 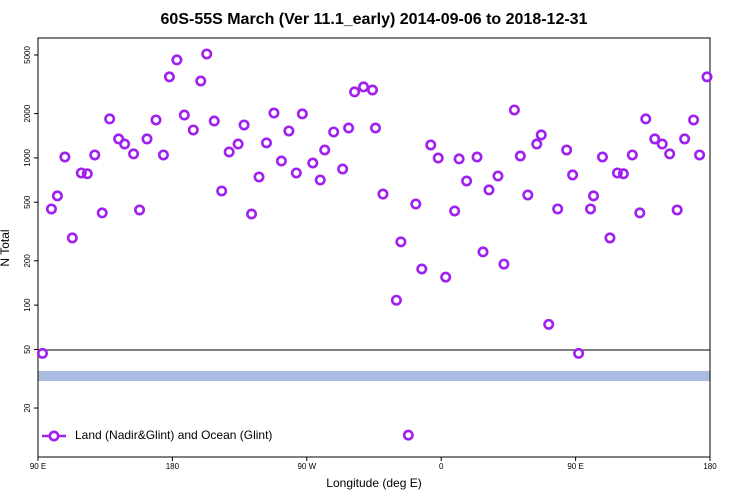 I want to click on y-tick-label: 100, so click(x=27, y=305).